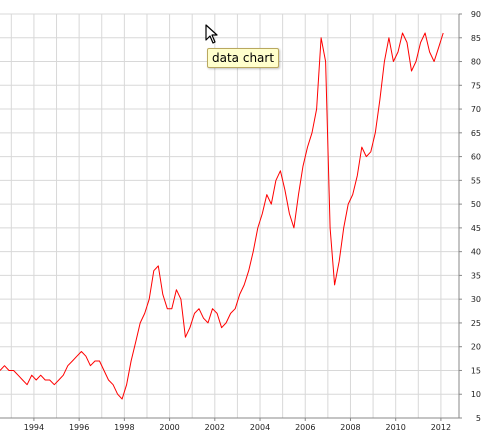  I want to click on y-tick-label: 90, so click(476, 14).